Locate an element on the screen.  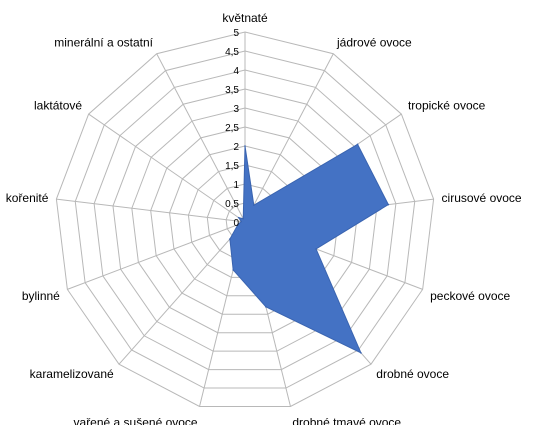
category-label: laktátové is located at coordinates (58, 106).